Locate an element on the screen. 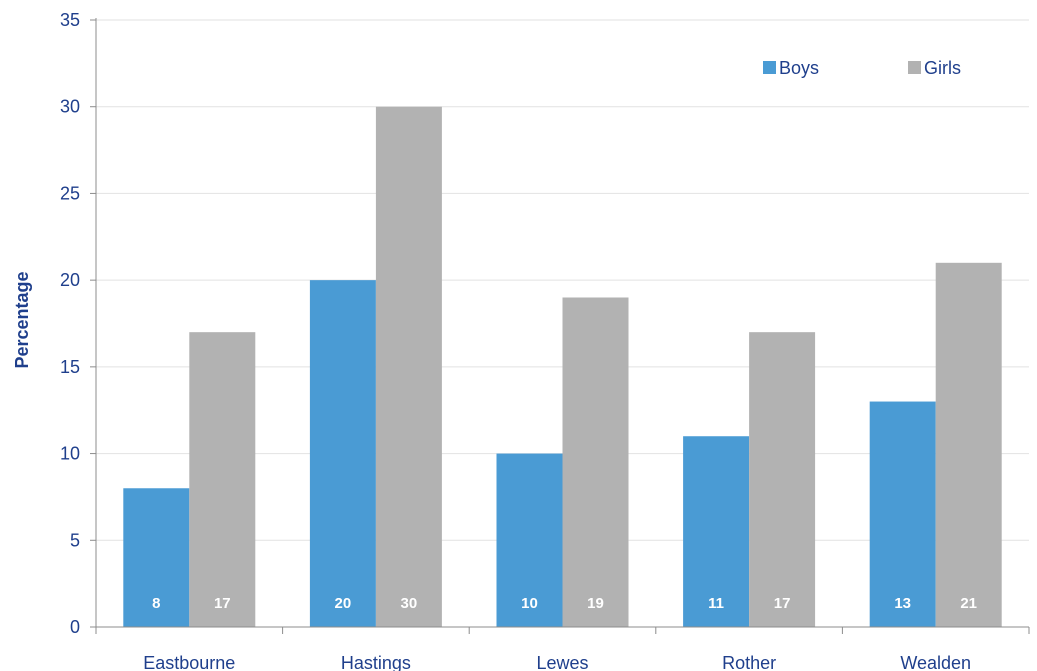 The image size is (1037, 671). y-tick-label: 10 is located at coordinates (70, 454).